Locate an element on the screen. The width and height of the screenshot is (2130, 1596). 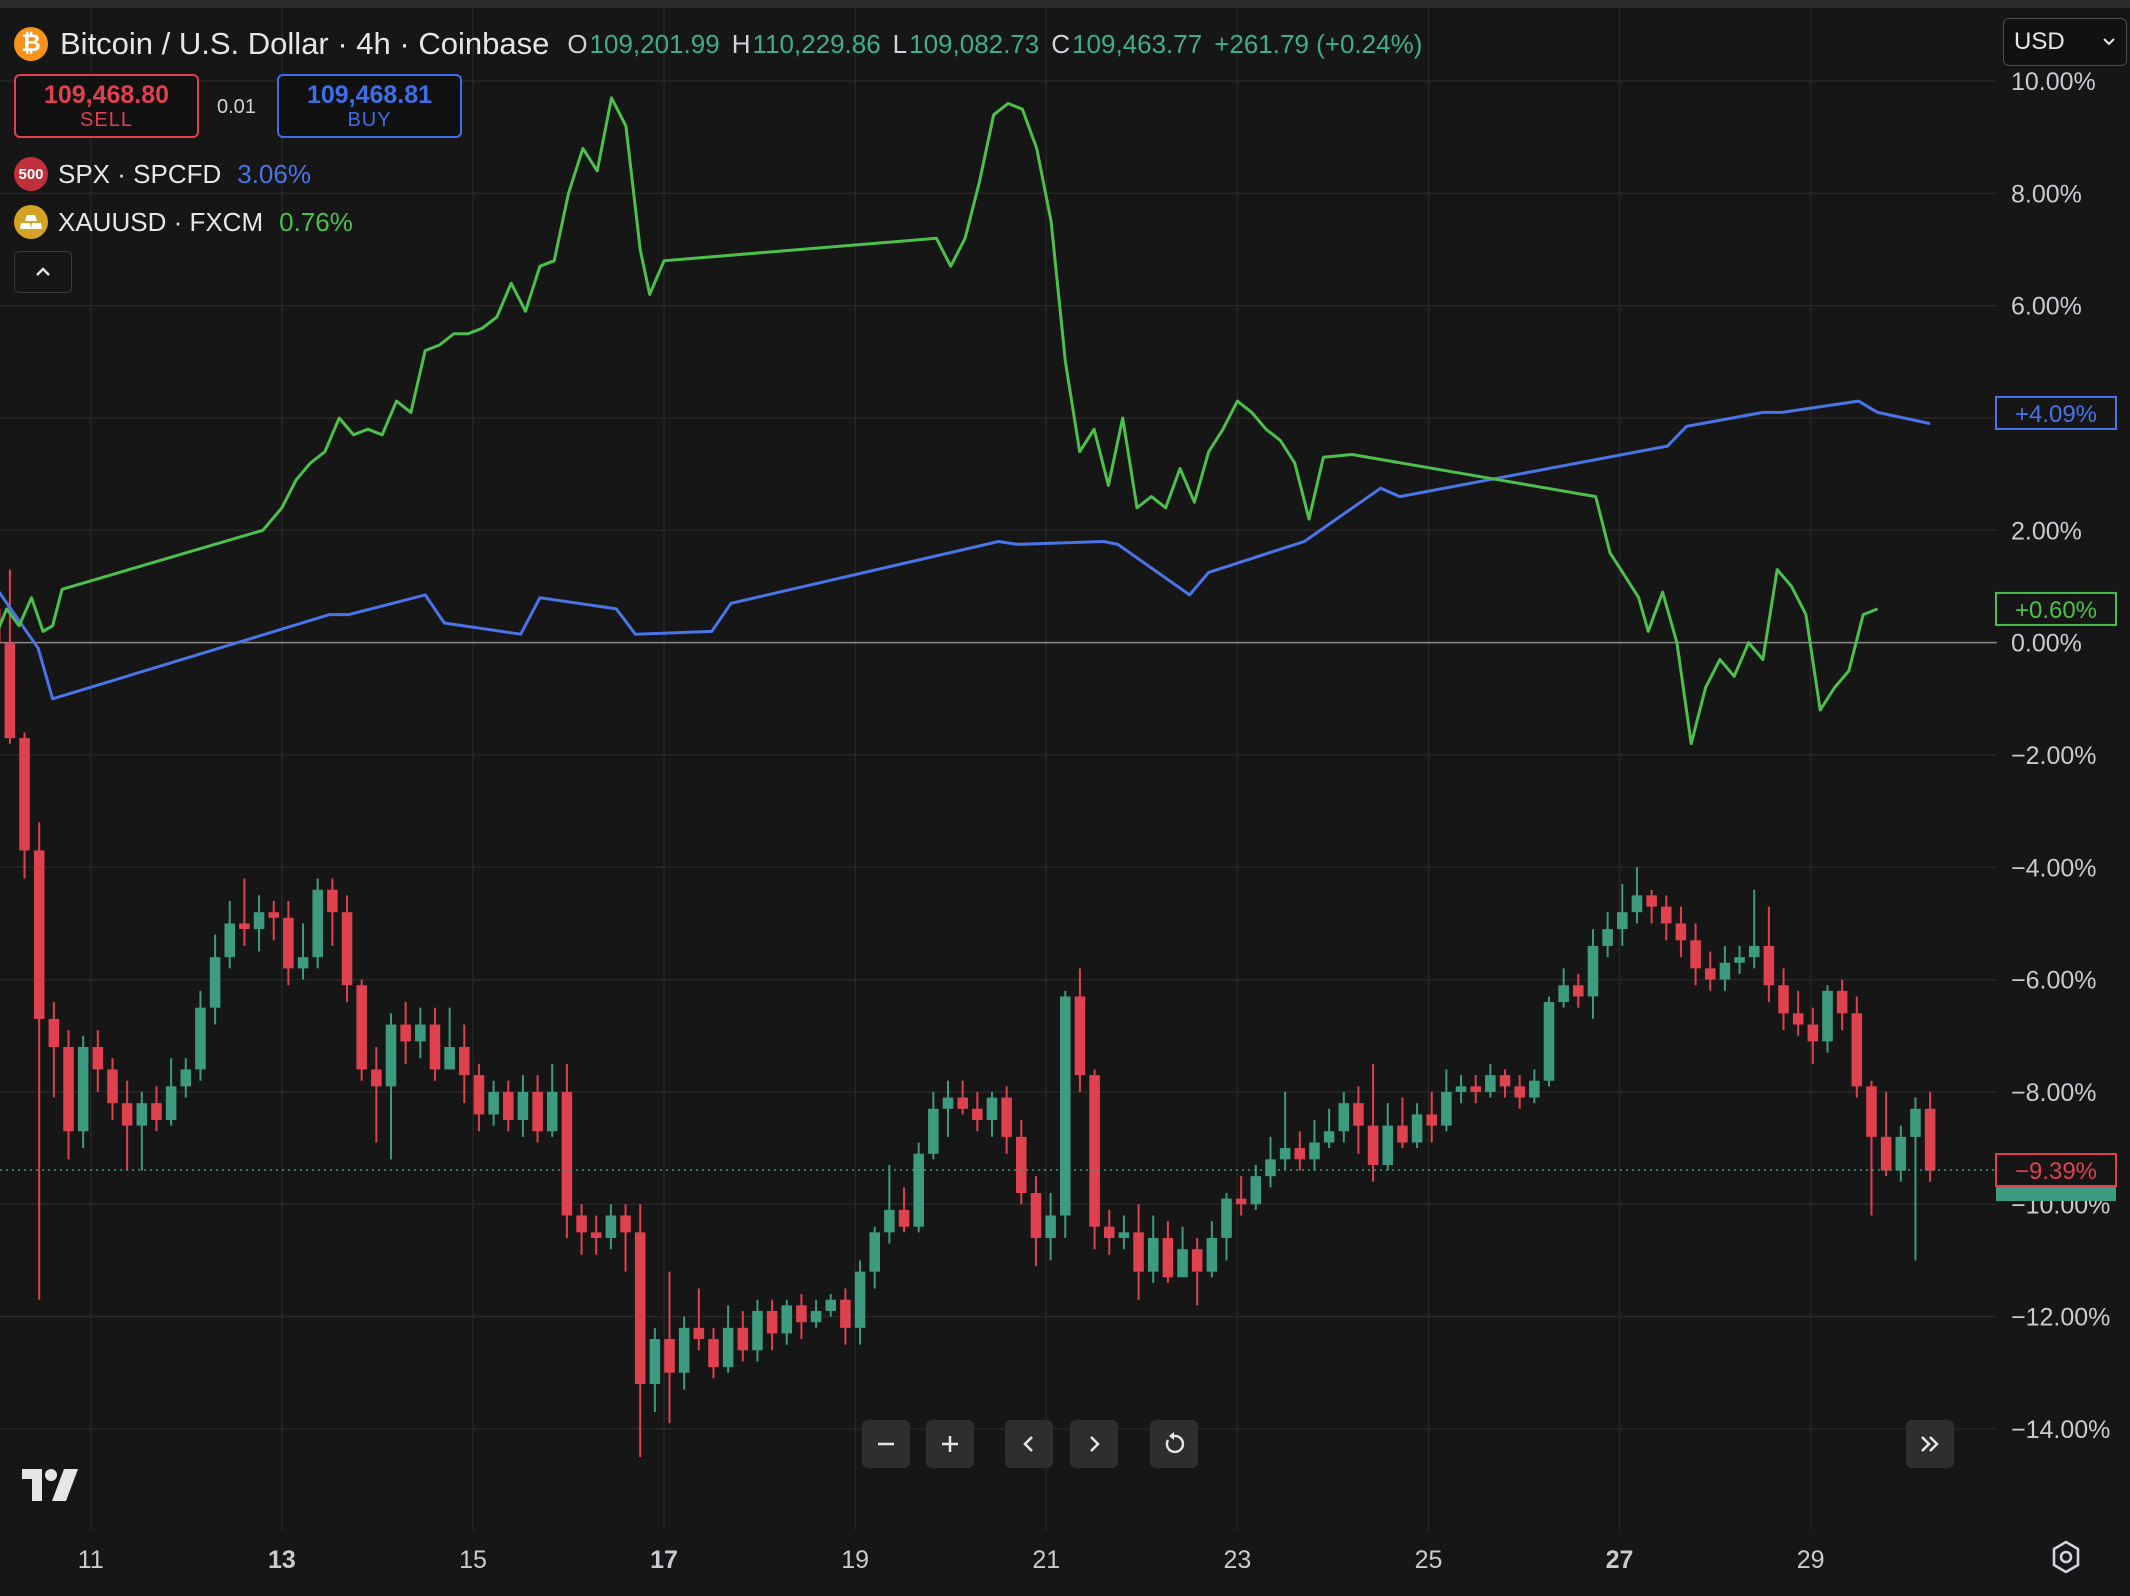
y-tick-label: 6.00% is located at coordinates (2046, 307).